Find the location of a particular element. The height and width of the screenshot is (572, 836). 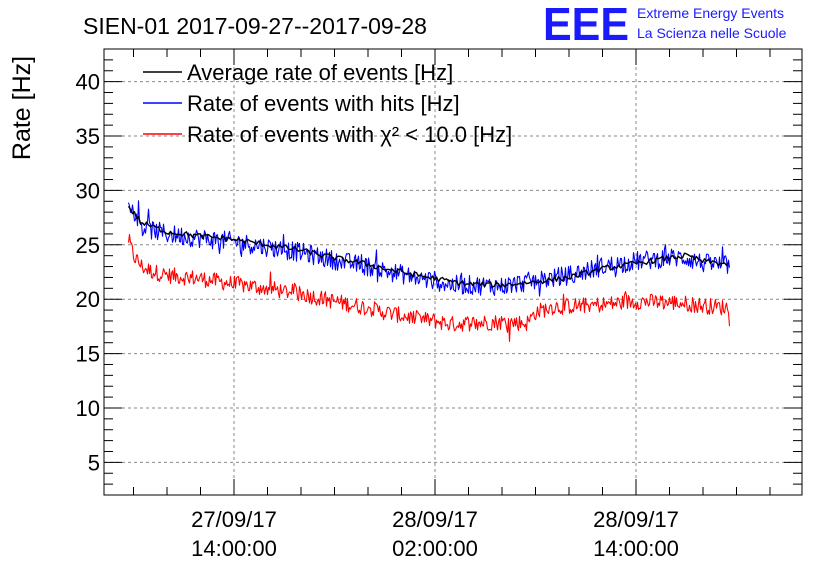

series-line-chi2 is located at coordinates (429, 287).